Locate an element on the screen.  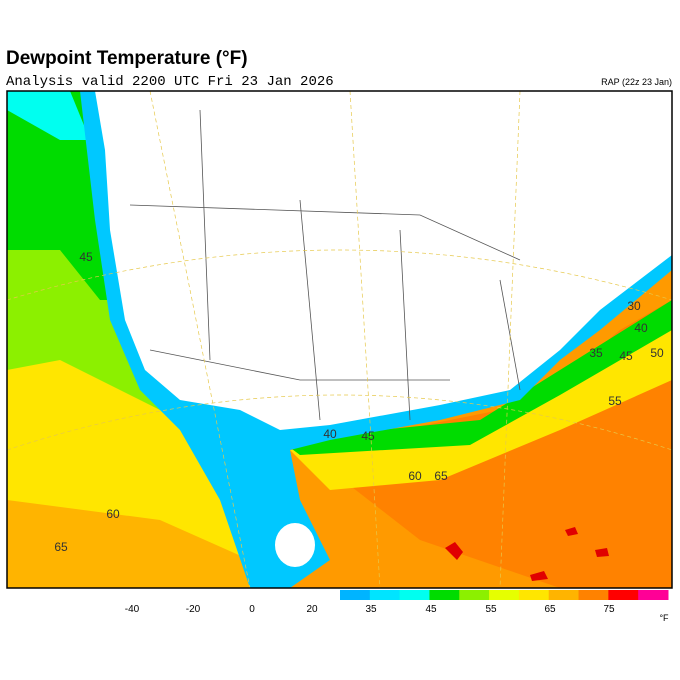
title: Dewpoint Temperature (°F) is located at coordinates (127, 58).